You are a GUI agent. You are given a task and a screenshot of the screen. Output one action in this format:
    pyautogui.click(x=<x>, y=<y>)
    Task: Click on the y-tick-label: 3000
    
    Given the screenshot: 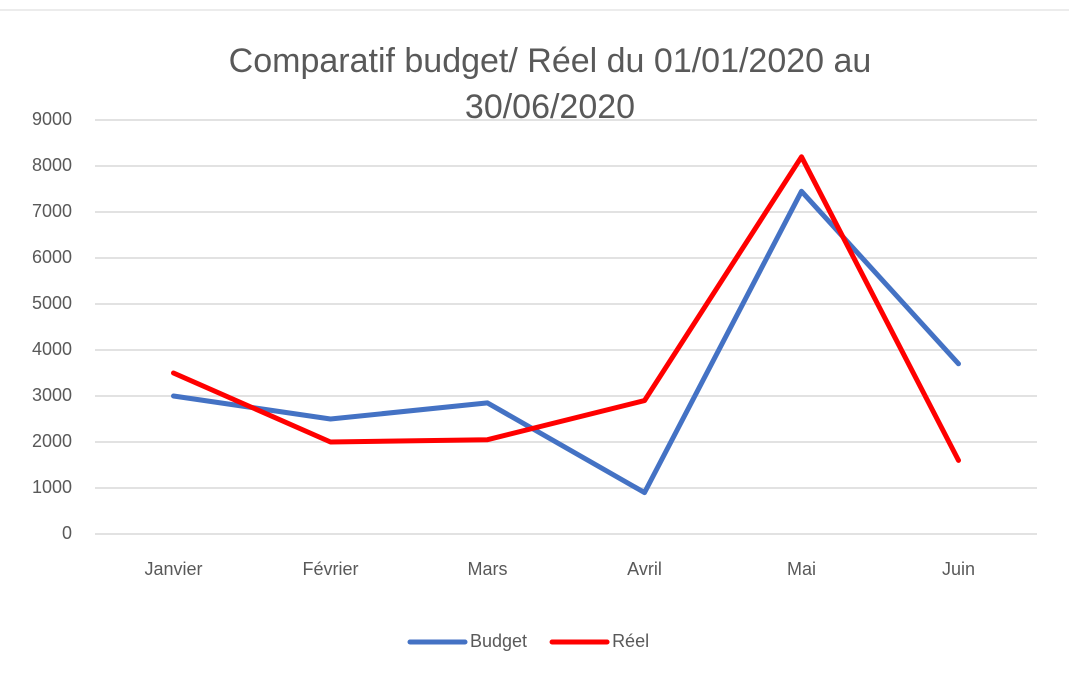 What is the action you would take?
    pyautogui.click(x=52, y=395)
    